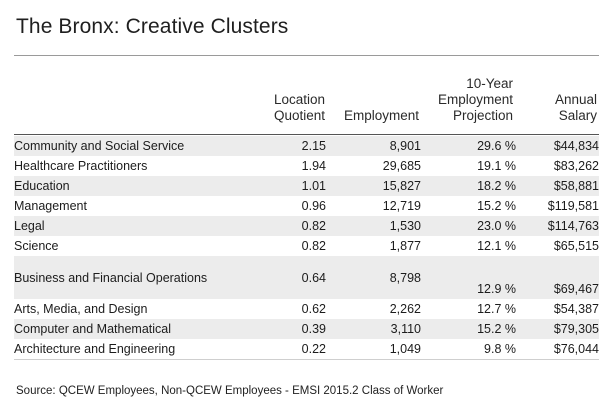  Describe the element at coordinates (289, 186) in the screenshot. I see `location-quotient: 1.01` at that location.